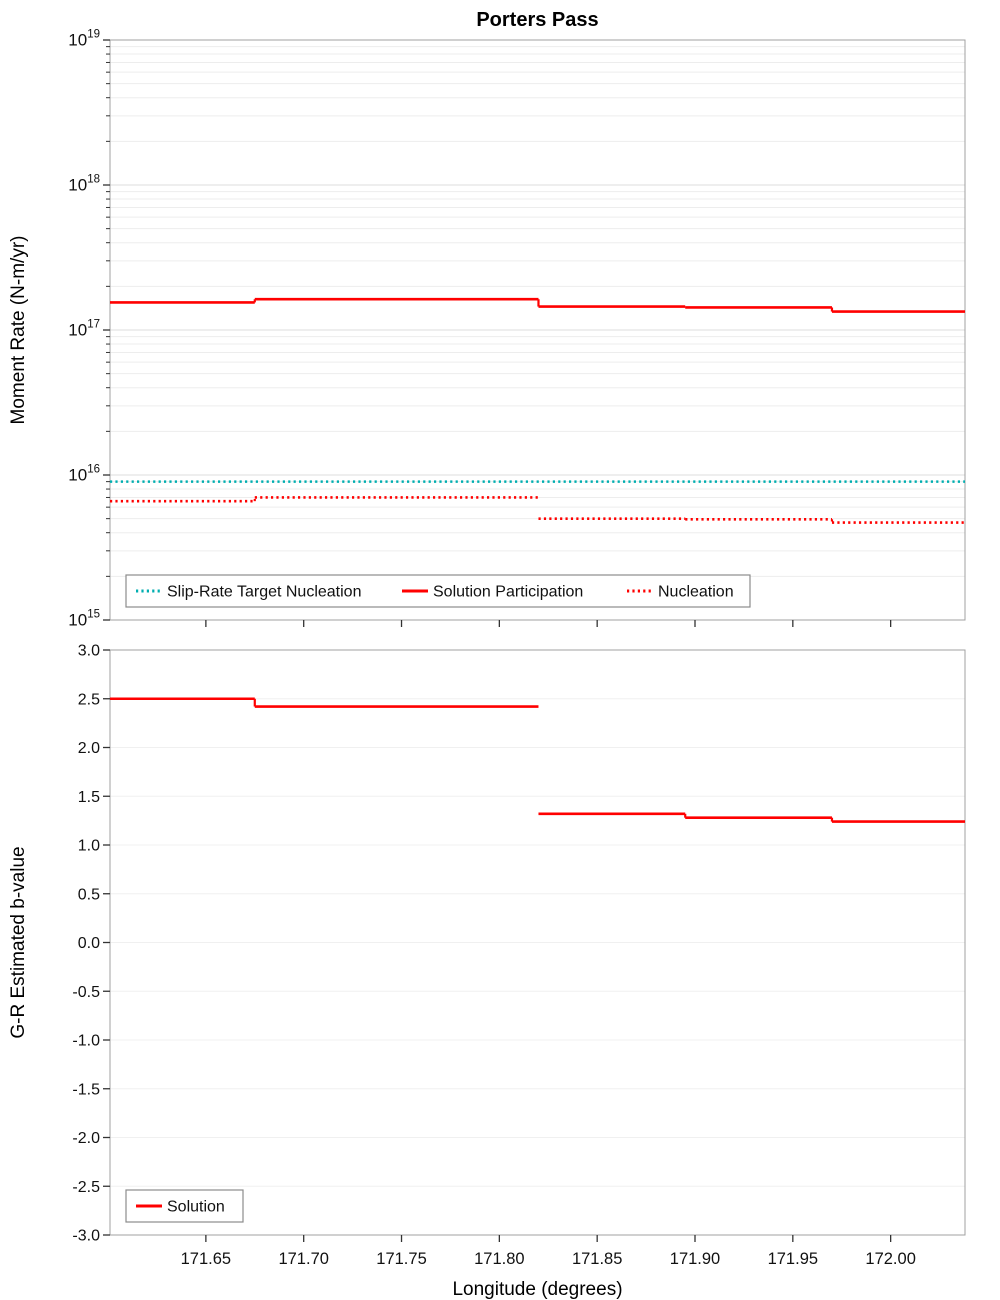 The width and height of the screenshot is (1000, 1300). I want to click on x-tick-label: 171.80, so click(499, 1259).